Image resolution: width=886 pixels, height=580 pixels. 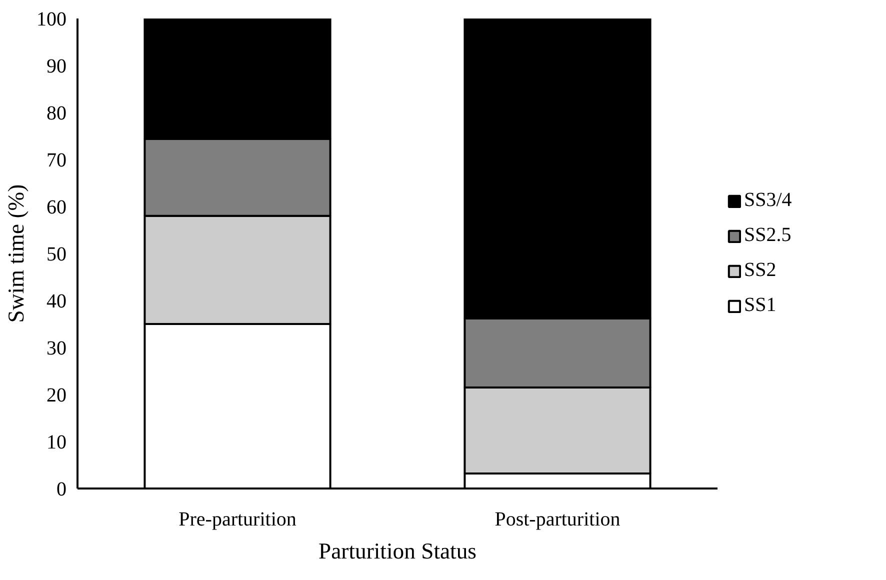 I want to click on legend-label: SS3/4, so click(x=768, y=200).